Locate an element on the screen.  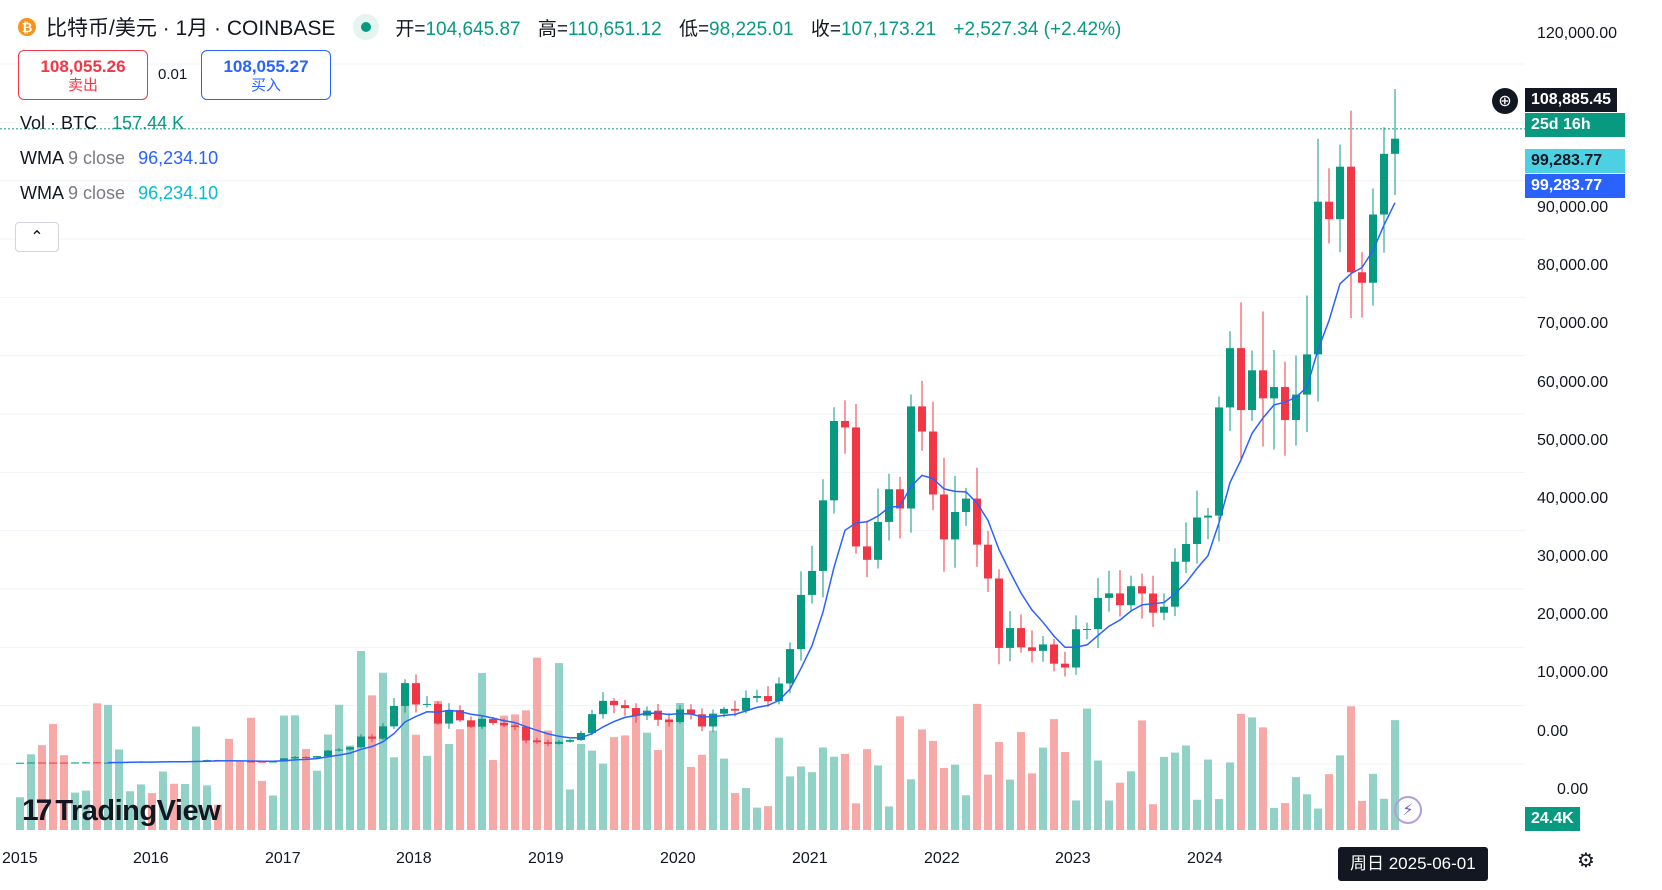
legend-volume: Vol · BTC 157.44 K is located at coordinates (102, 123).